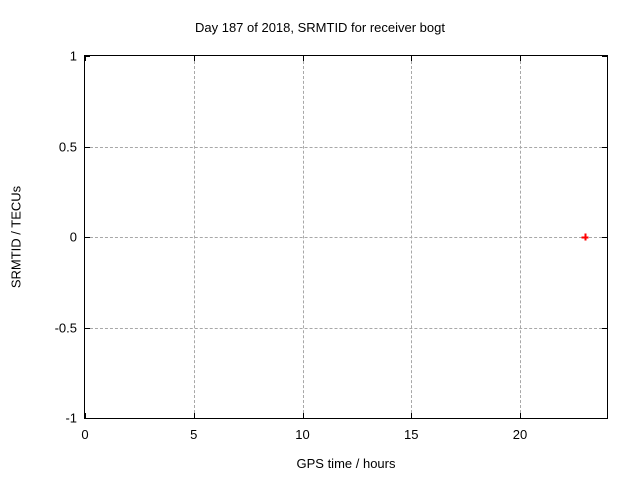 The width and height of the screenshot is (640, 480). What do you see at coordinates (73, 237) in the screenshot?
I see `y-tick-label: 0` at bounding box center [73, 237].